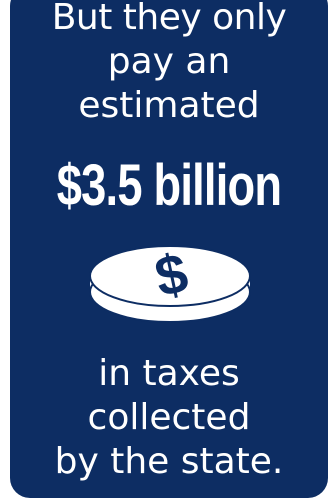  What do you see at coordinates (169, 461) in the screenshot?
I see `body-line-3: by the state.` at bounding box center [169, 461].